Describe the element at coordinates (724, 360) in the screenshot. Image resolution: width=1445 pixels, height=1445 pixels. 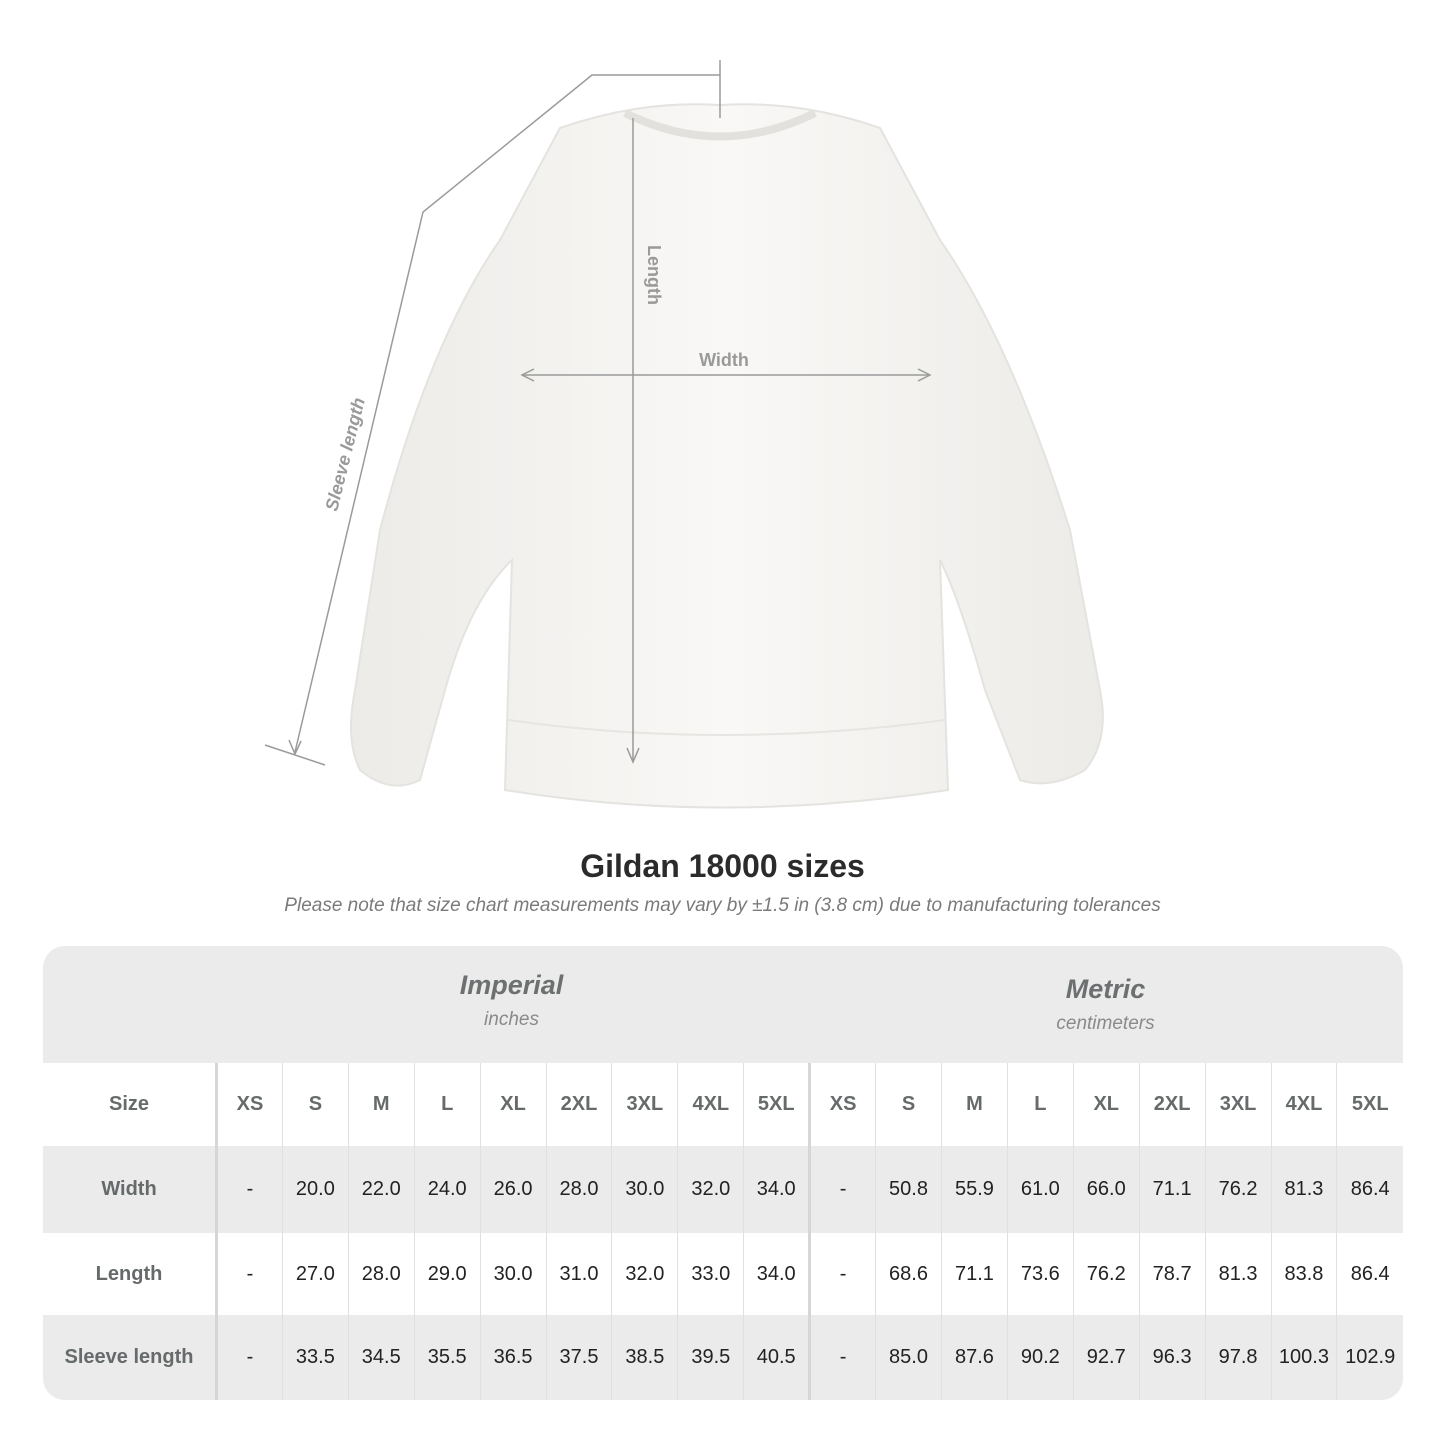
I see `width-label: Width` at that location.